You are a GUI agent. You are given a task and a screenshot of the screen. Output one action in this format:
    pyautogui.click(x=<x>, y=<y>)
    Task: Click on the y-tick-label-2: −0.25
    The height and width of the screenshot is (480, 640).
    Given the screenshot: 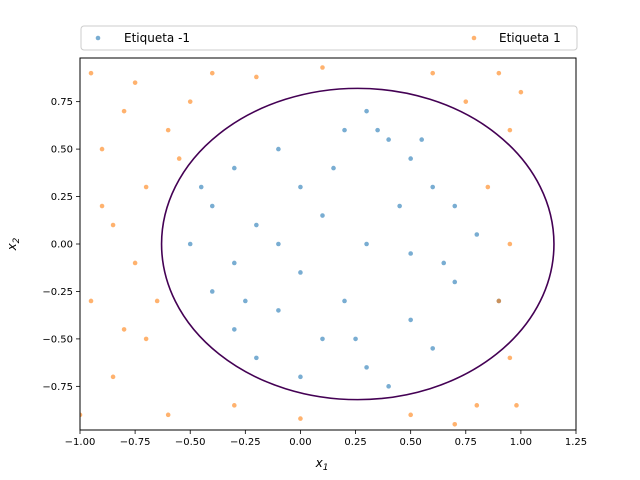 What is the action you would take?
    pyautogui.click(x=57, y=292)
    